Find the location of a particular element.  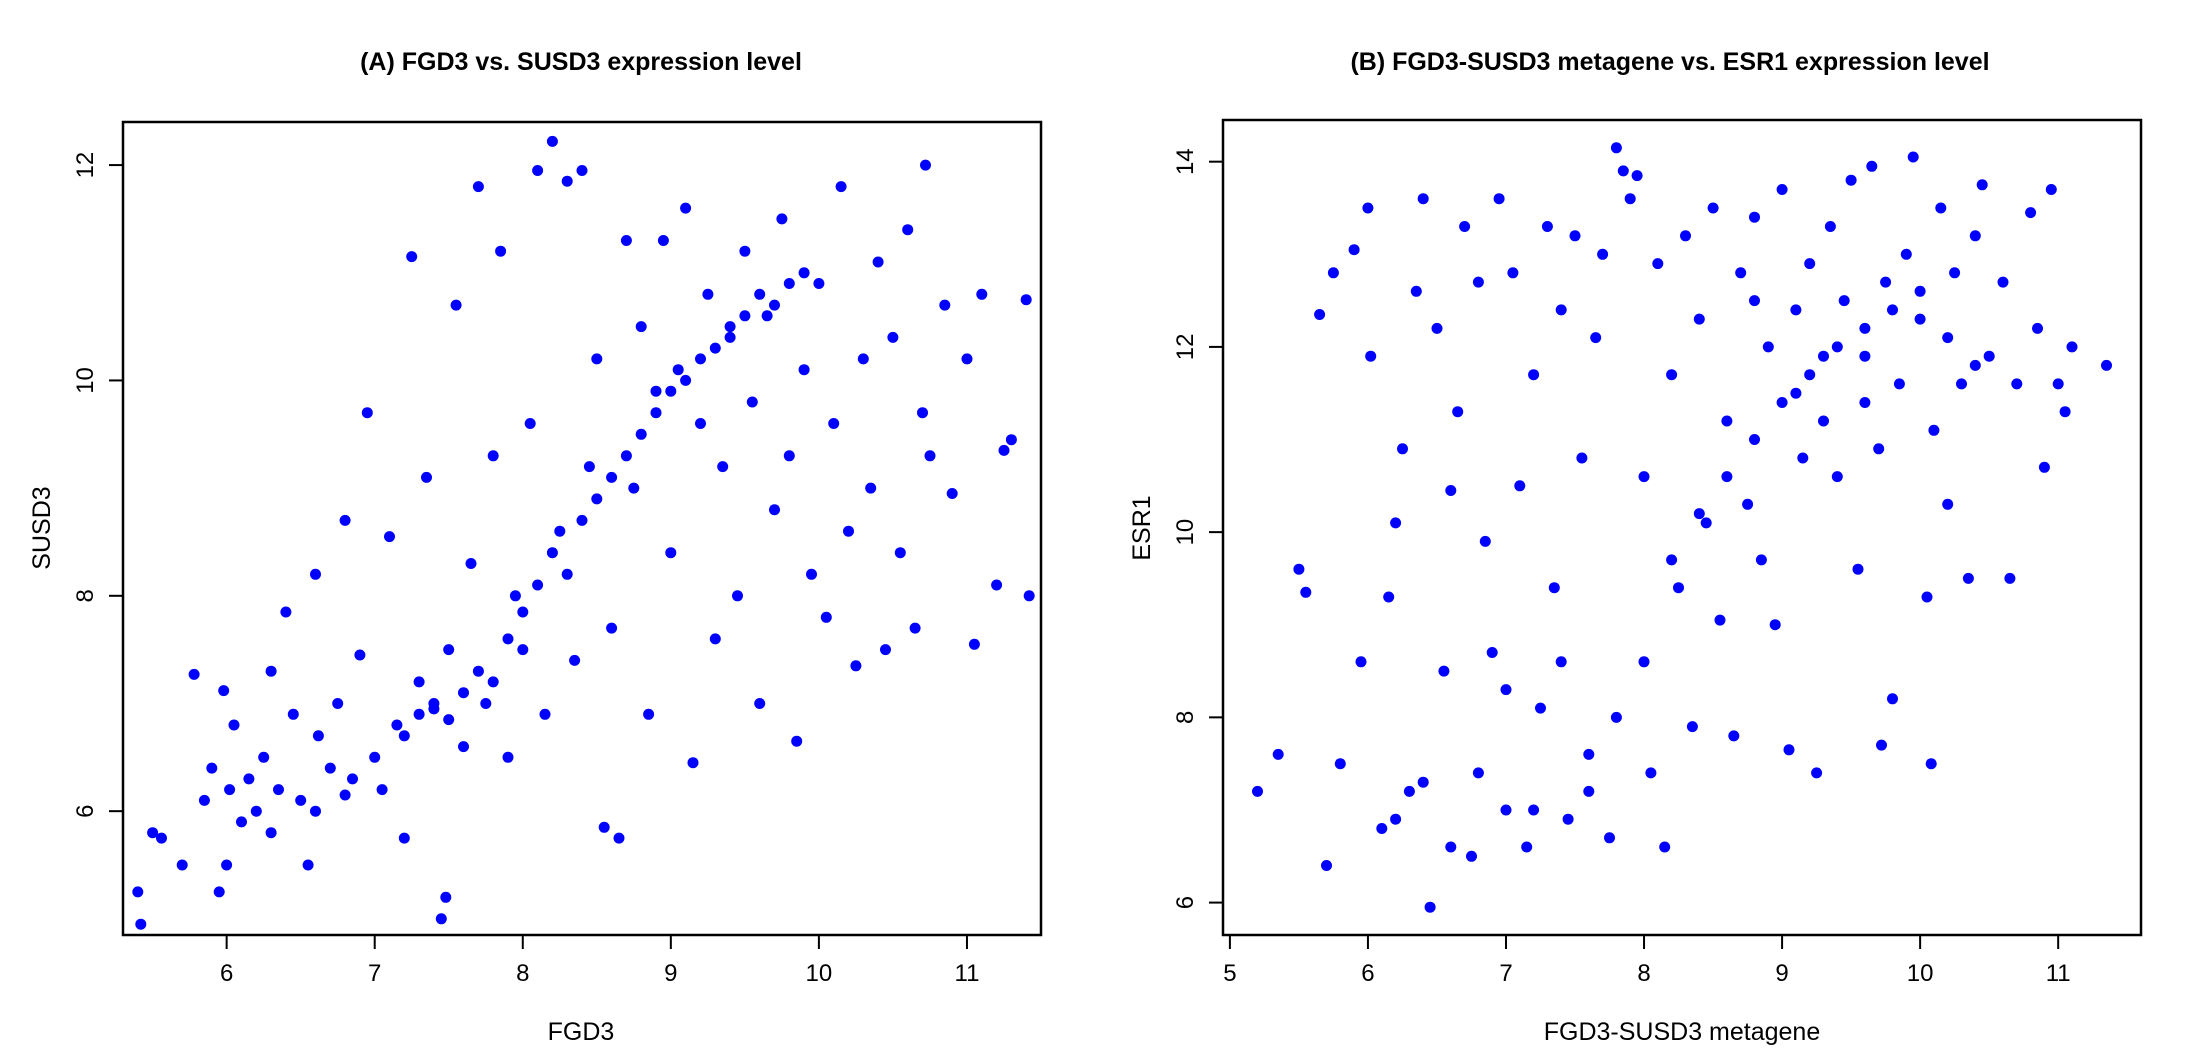

chart-a-x-tick-label: 6 is located at coordinates (226, 973).